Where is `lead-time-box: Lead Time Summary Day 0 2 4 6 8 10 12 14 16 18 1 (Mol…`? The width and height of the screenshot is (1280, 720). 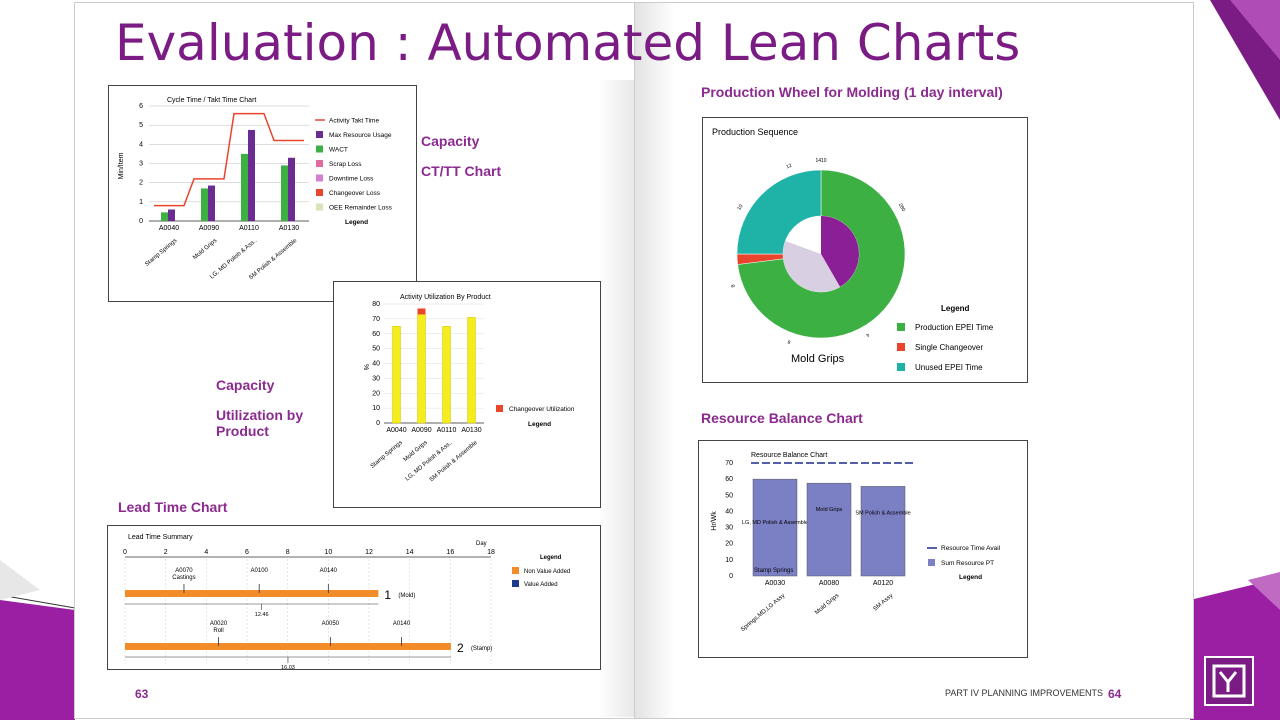 lead-time-box: Lead Time Summary Day 0 2 4 6 8 10 12 14 16 18 1 (Mol… is located at coordinates (354, 598).